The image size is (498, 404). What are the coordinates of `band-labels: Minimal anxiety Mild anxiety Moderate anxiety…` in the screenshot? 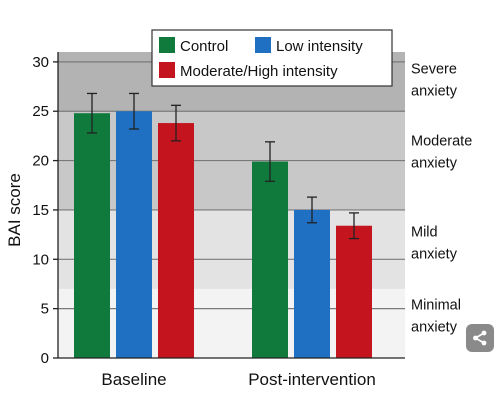 It's located at (441, 199).